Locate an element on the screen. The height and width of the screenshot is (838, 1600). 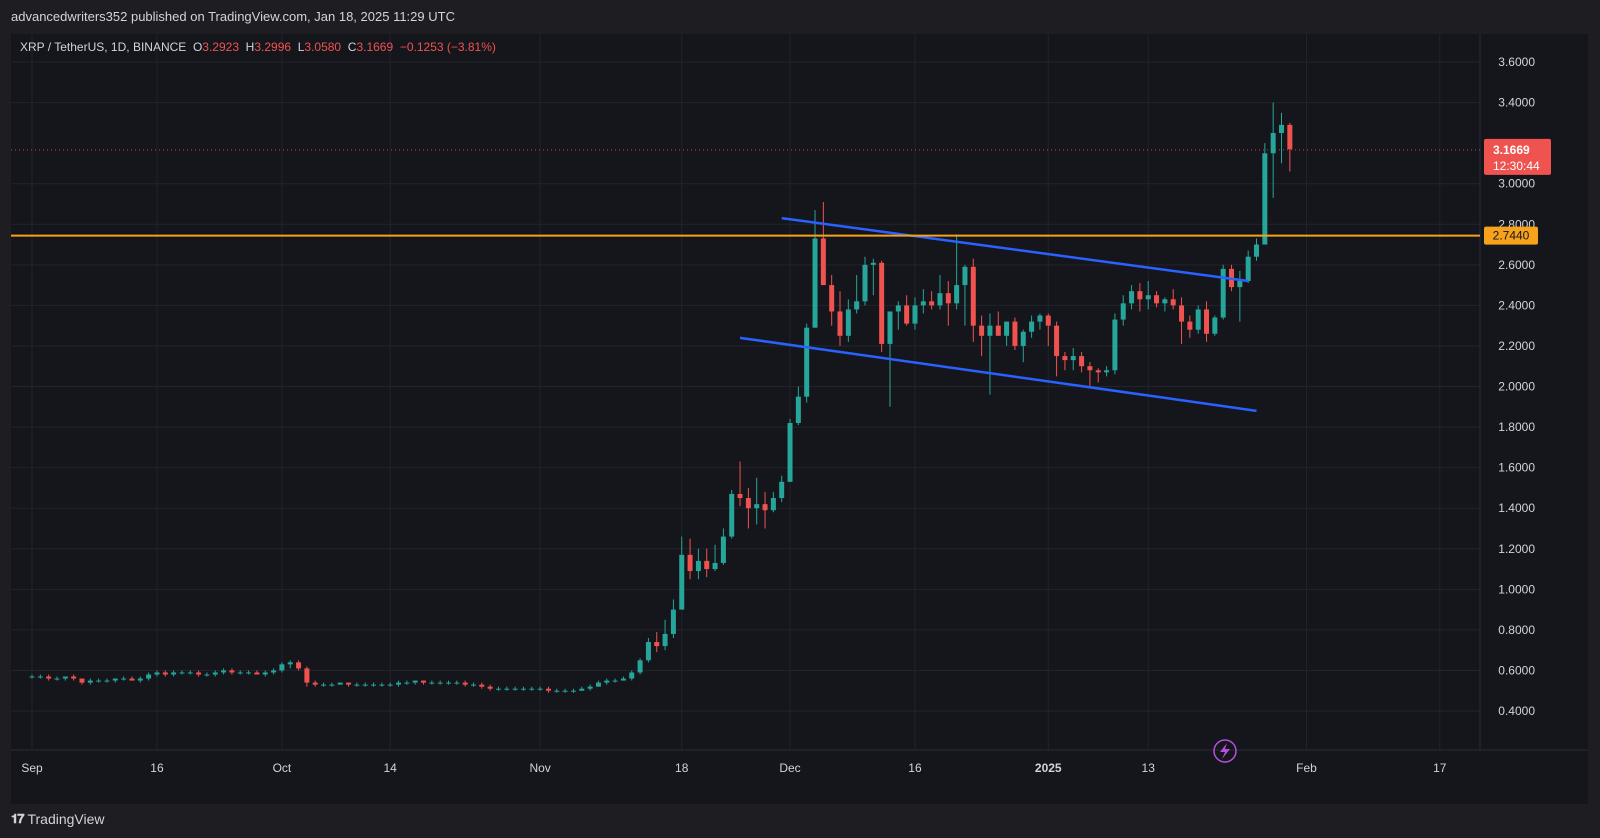
level-price-badge: 2.7440 is located at coordinates (1511, 235).